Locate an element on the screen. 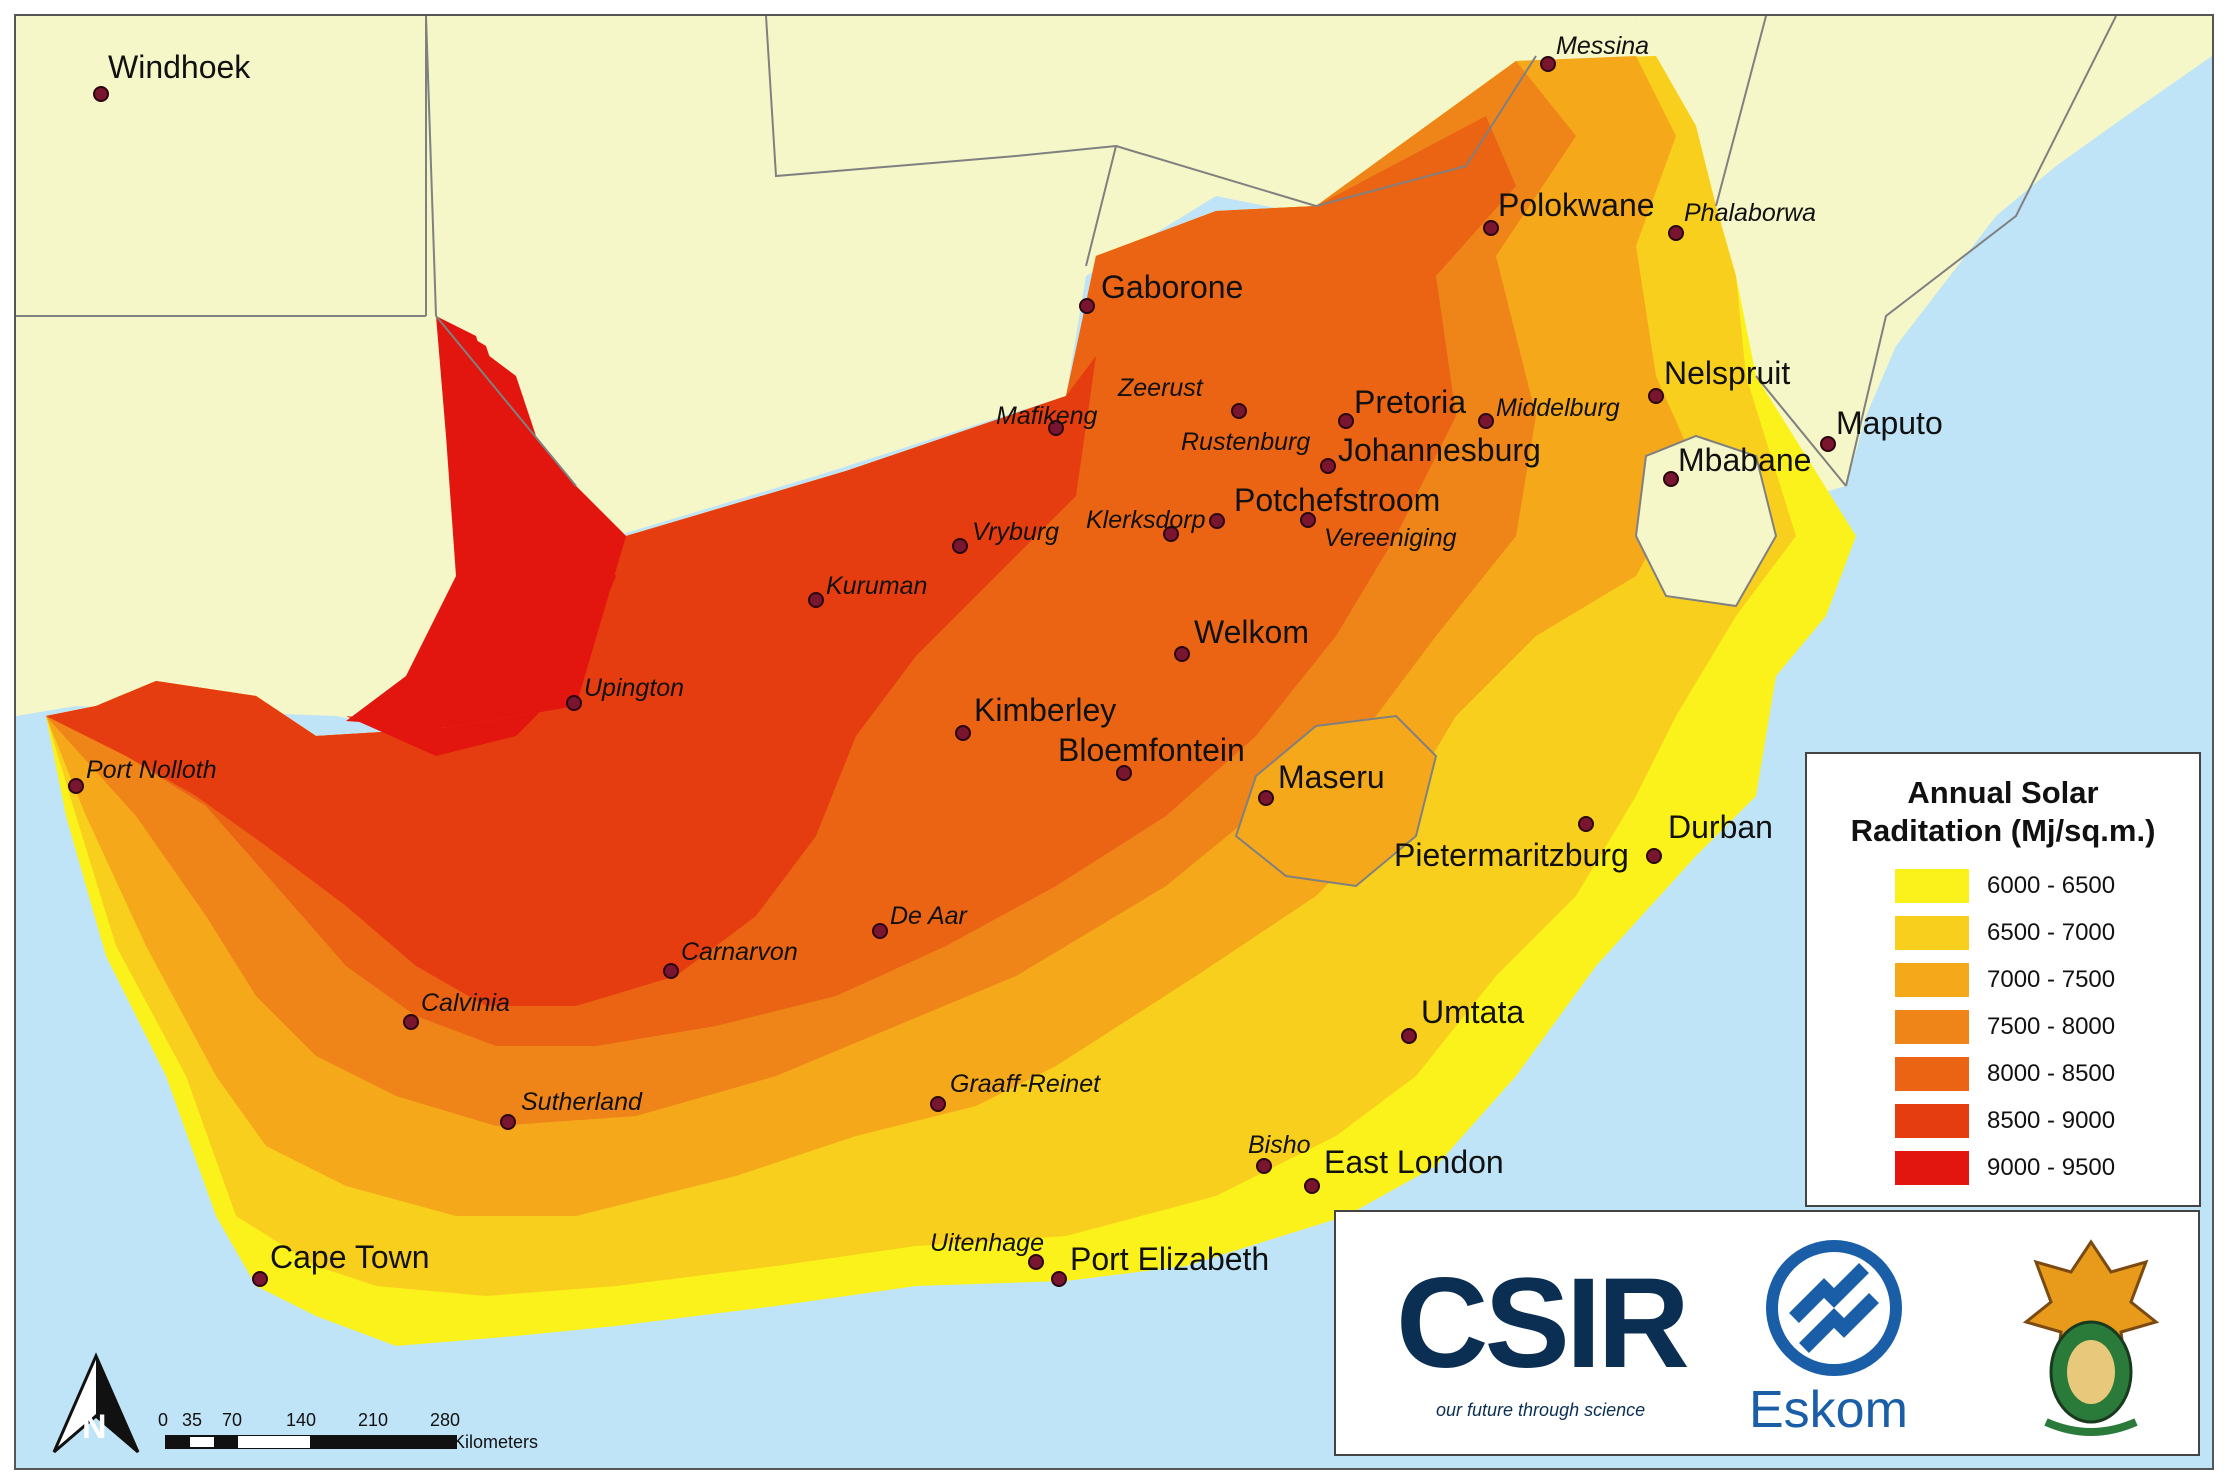 The width and height of the screenshot is (2224, 1478). city-dot-pietermaritzburg is located at coordinates (1586, 824).